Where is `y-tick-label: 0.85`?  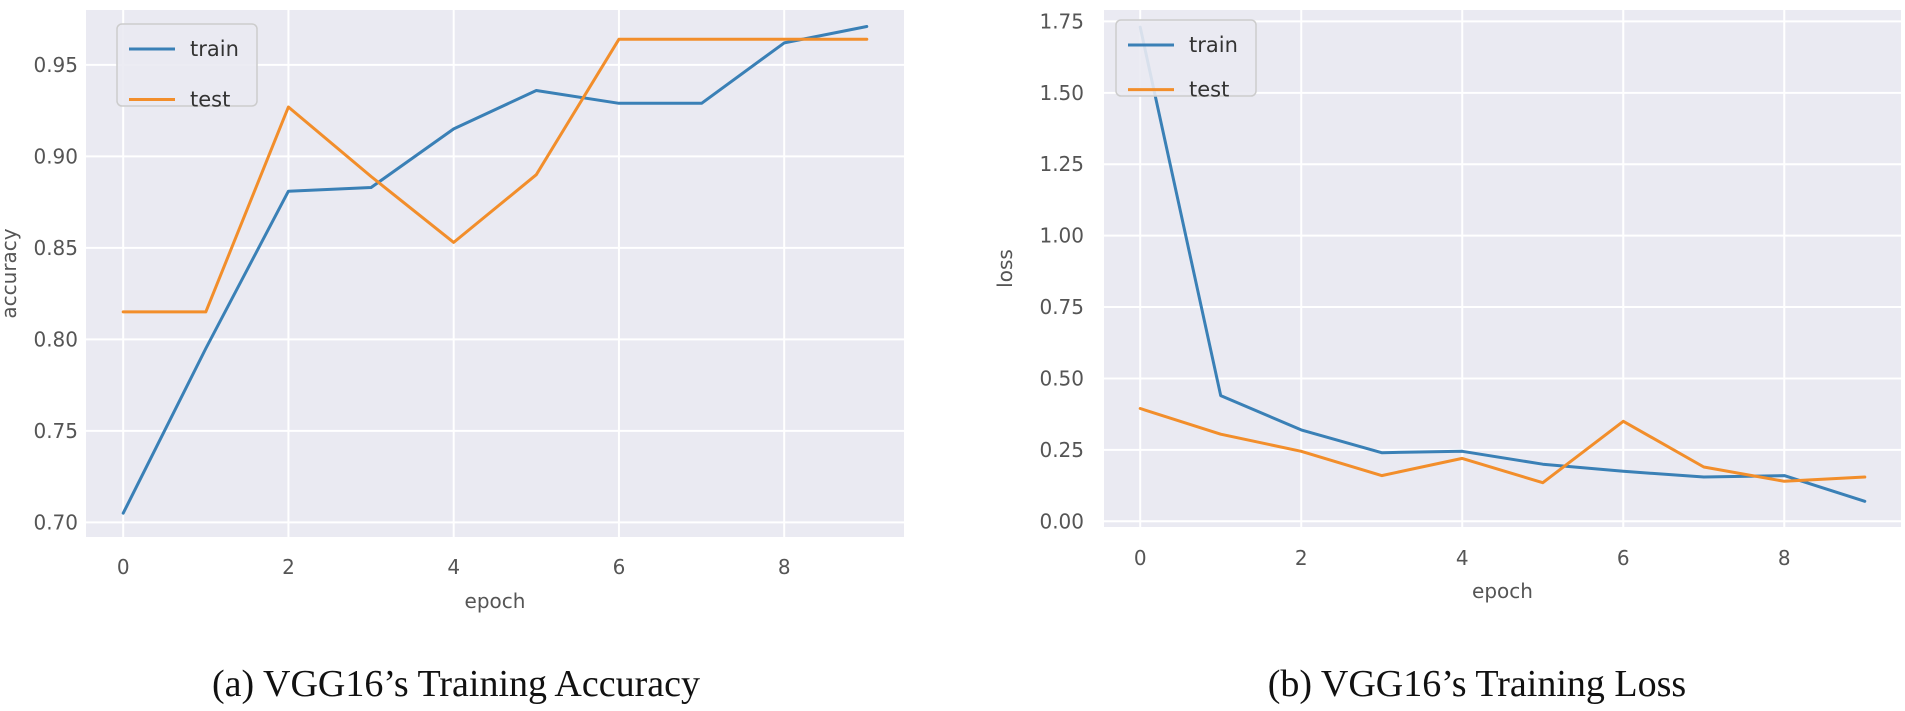 y-tick-label: 0.85 is located at coordinates (55, 248).